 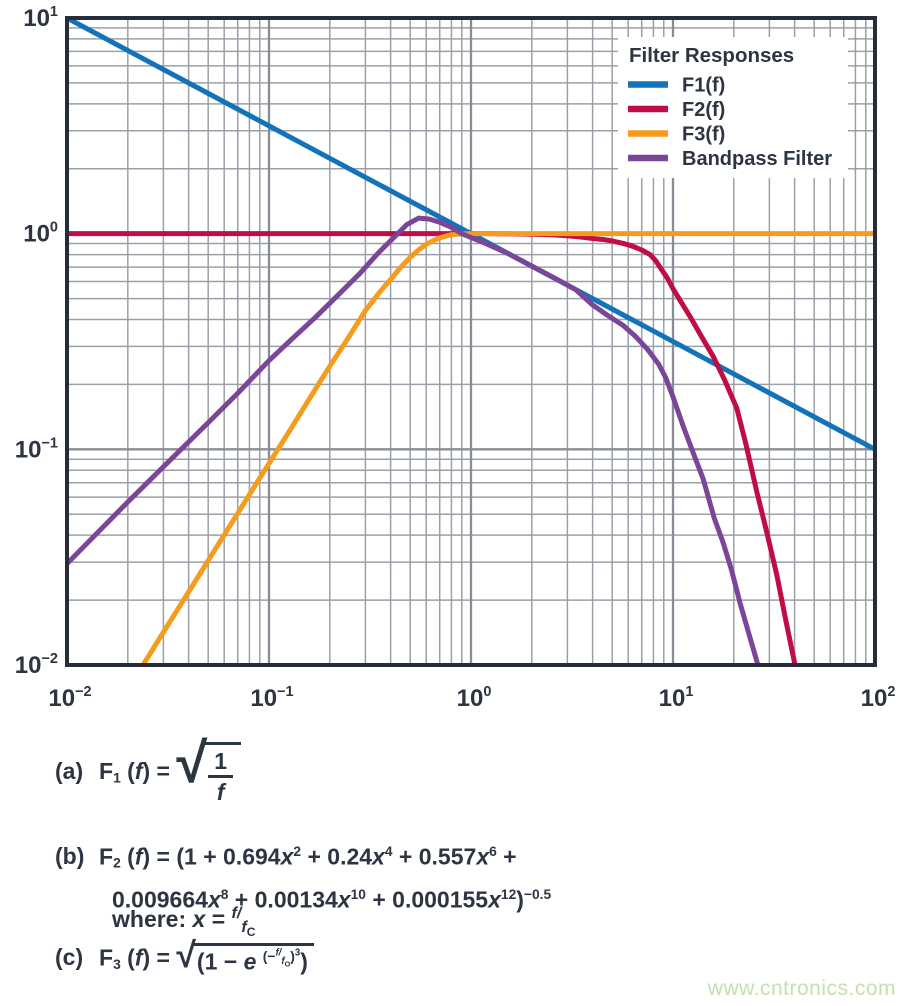 I want to click on x-tick-label: 10⁻², so click(x=69, y=698).